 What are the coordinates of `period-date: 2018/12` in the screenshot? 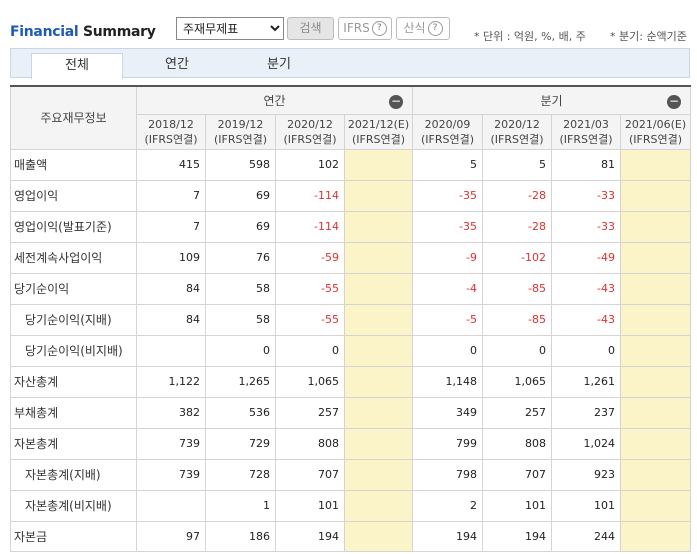 It's located at (171, 124).